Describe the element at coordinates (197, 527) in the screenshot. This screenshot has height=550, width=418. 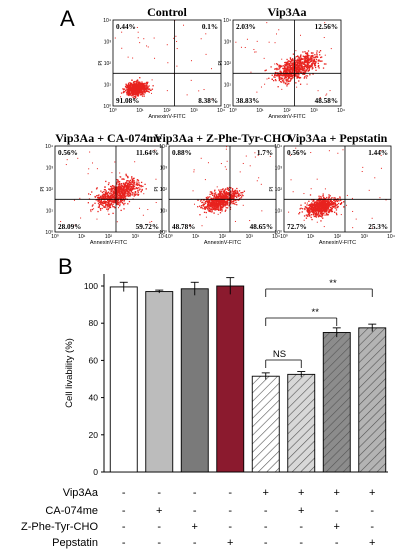
I see `treatment-row: Z-Phe-Tyr-CHO - - + - - - + -` at that location.